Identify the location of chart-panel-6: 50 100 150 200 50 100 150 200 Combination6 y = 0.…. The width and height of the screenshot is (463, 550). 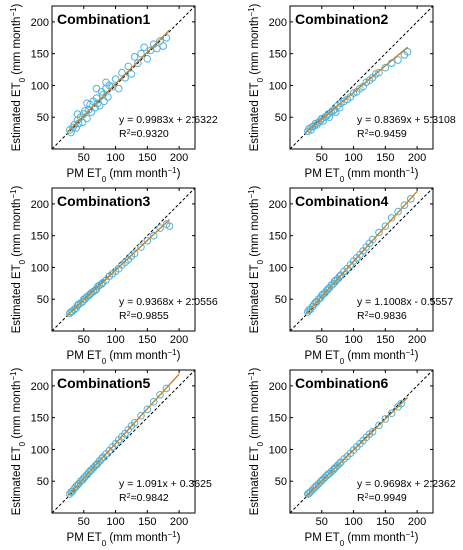
(351, 457).